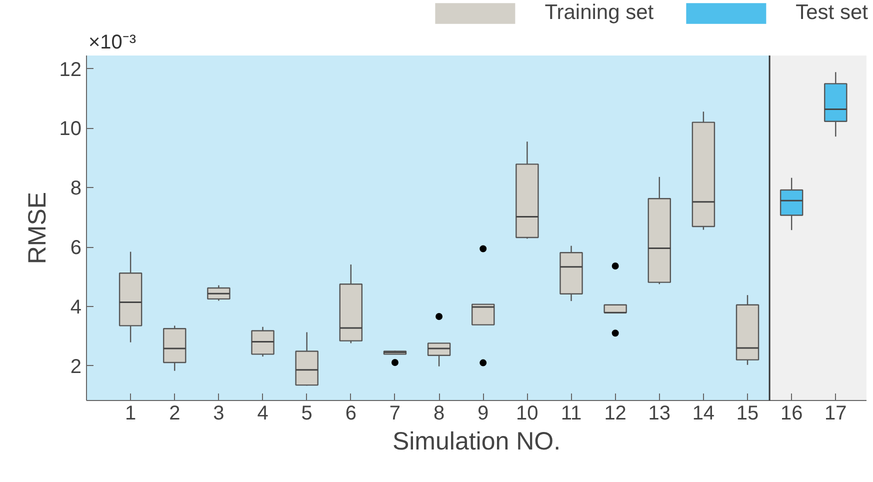 This screenshot has height=482, width=873. I want to click on y-tick-label: 6, so click(76, 248).